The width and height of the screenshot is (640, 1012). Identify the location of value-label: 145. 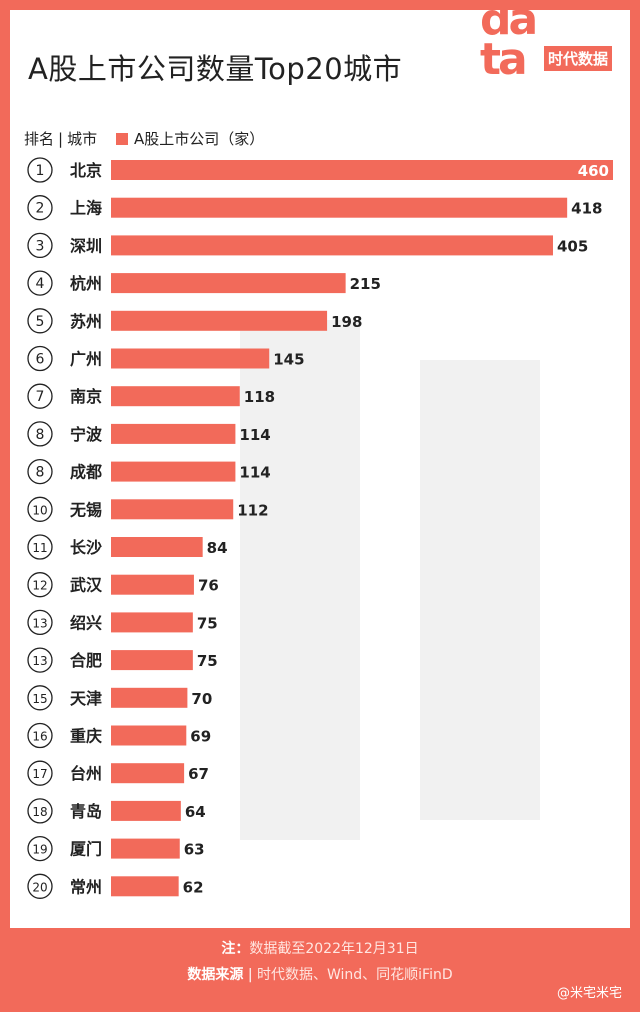
(288, 360).